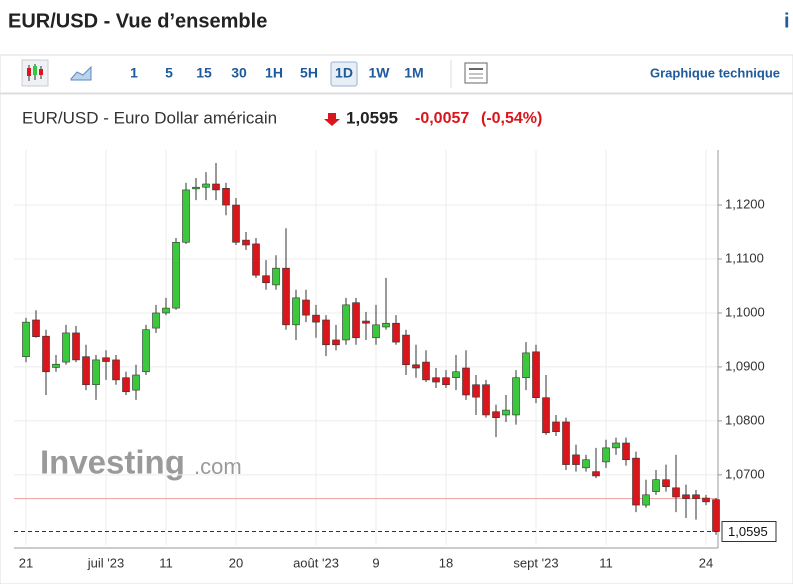 The height and width of the screenshot is (584, 793). What do you see at coordinates (706, 562) in the screenshot?
I see `x-tick-label: 24` at bounding box center [706, 562].